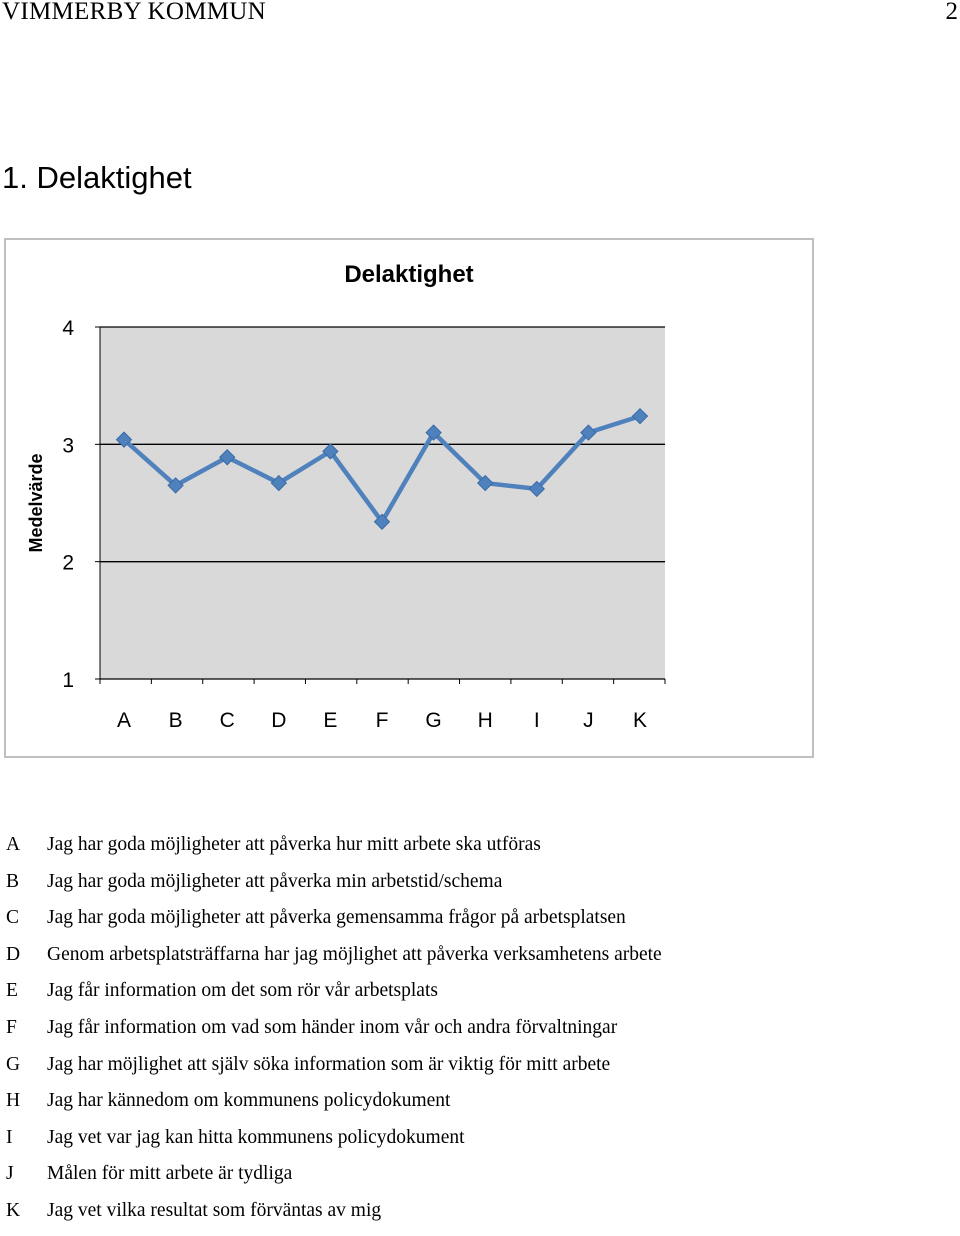 This screenshot has width=960, height=1236. Describe the element at coordinates (12, 991) in the screenshot. I see `legend-key: E` at that location.